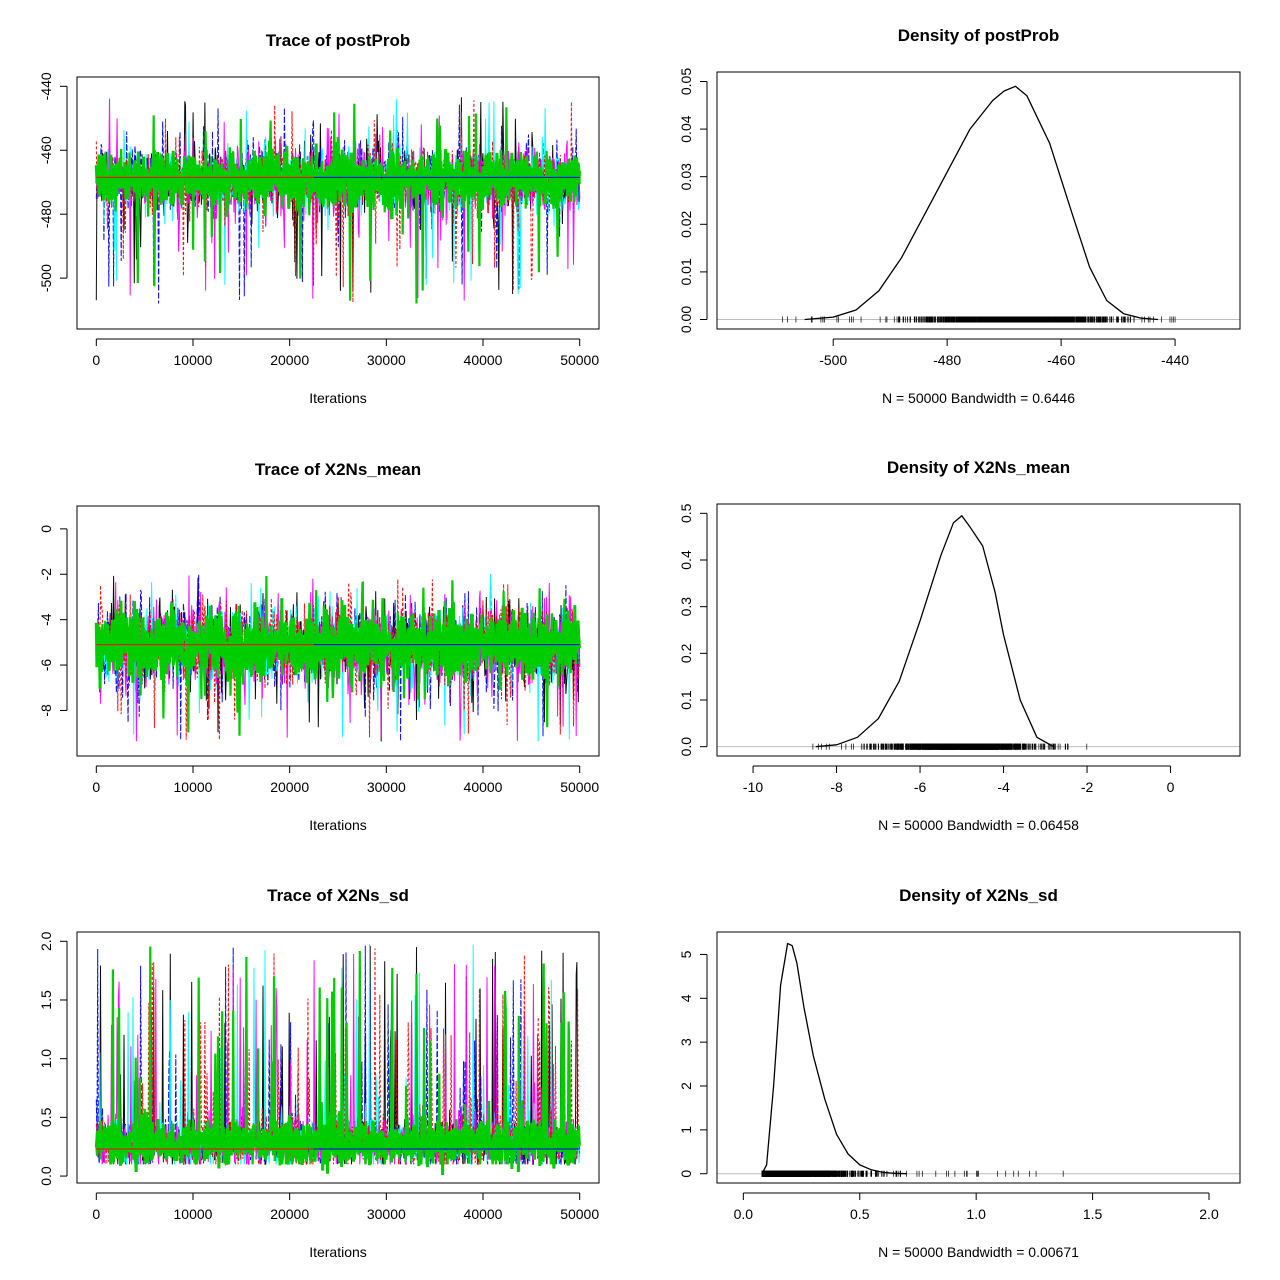 This screenshot has width=1280, height=1280. What do you see at coordinates (686, 81) in the screenshot?
I see `y-tick-label: 0.05` at bounding box center [686, 81].